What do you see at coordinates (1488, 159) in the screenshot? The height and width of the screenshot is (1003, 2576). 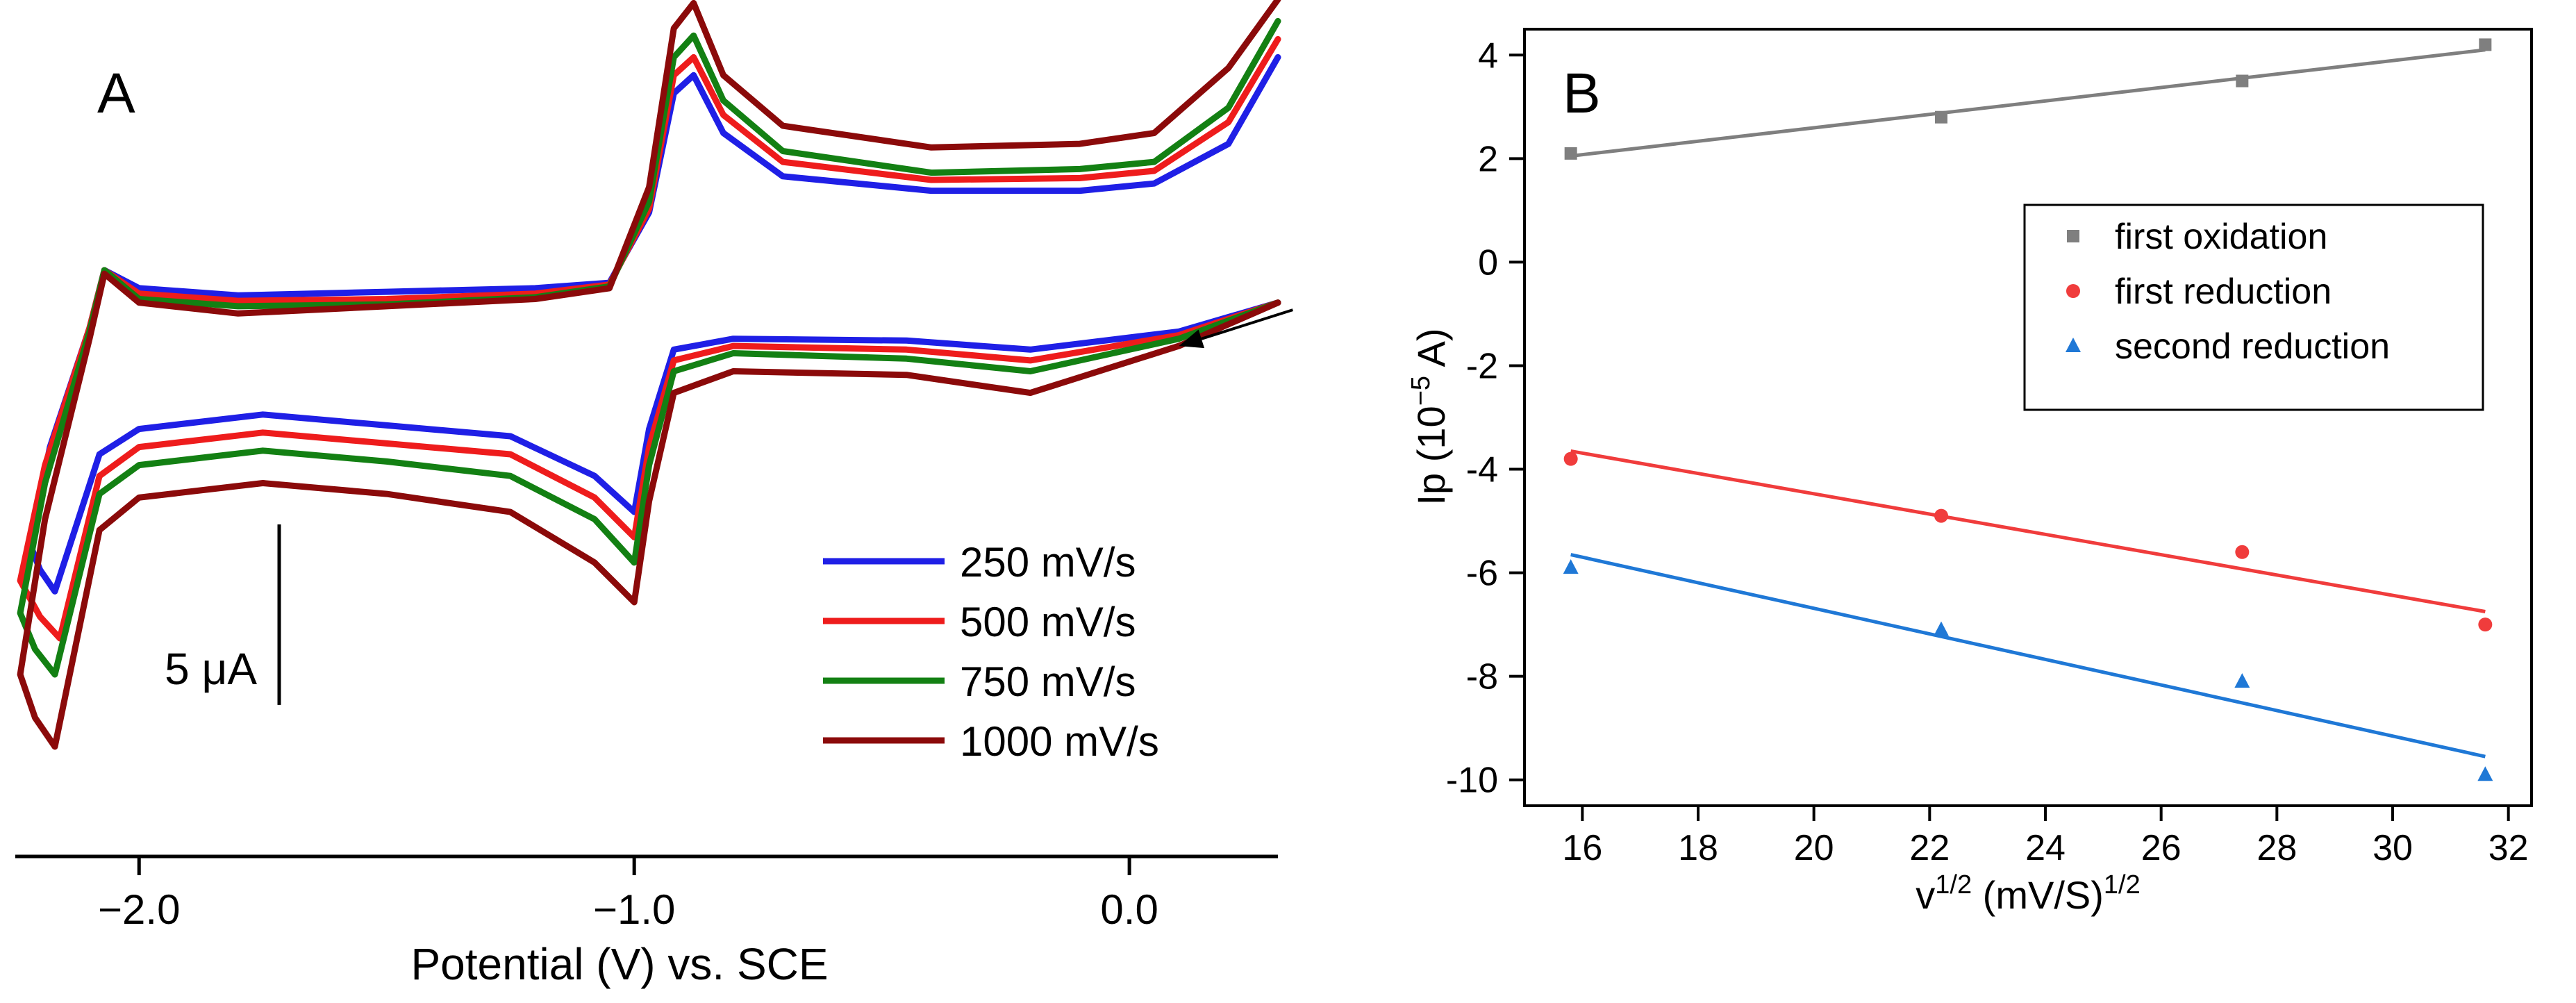 I see `panel-b-y-tick-label: 2` at bounding box center [1488, 159].